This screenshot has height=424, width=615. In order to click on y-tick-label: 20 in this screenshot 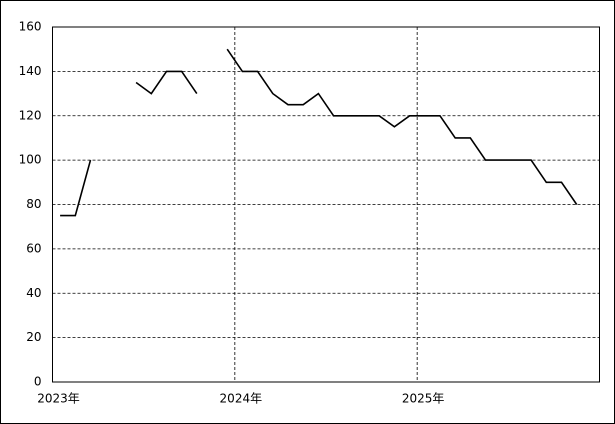, I will do `click(33, 337)`.